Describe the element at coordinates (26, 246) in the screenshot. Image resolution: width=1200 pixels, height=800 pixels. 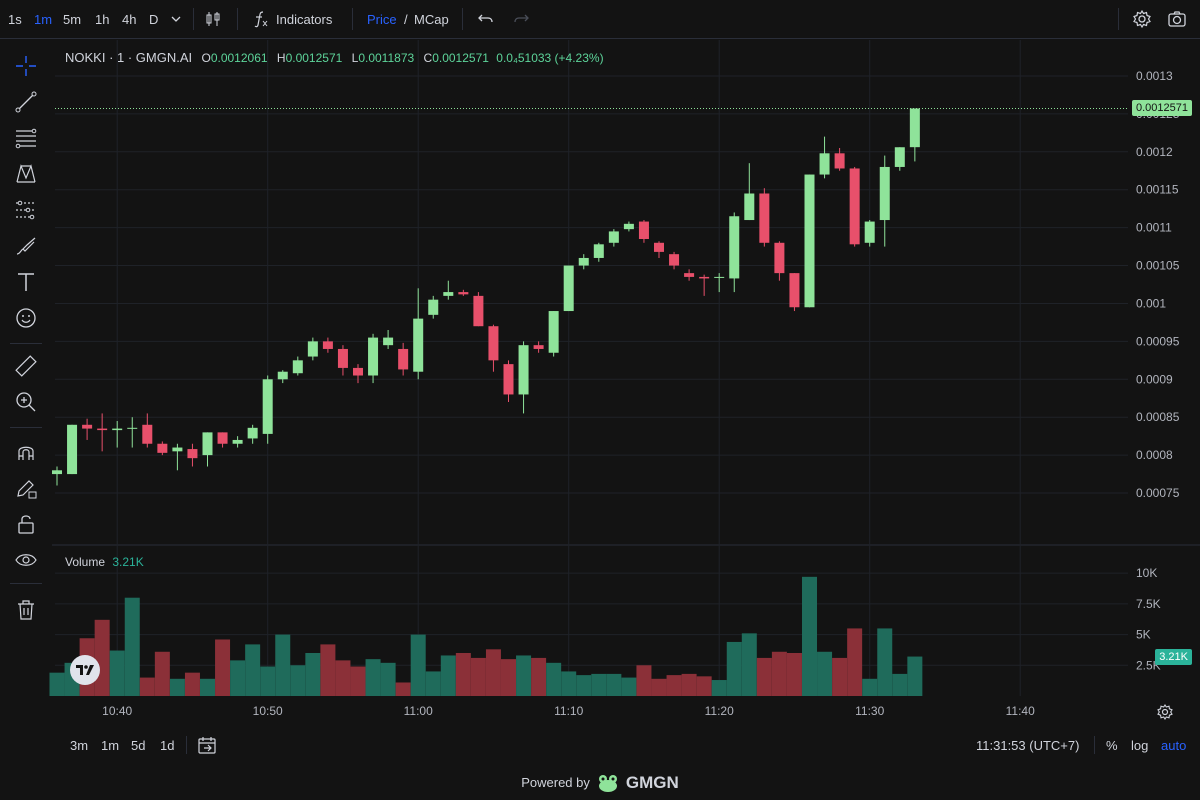
I see `brush-icon` at that location.